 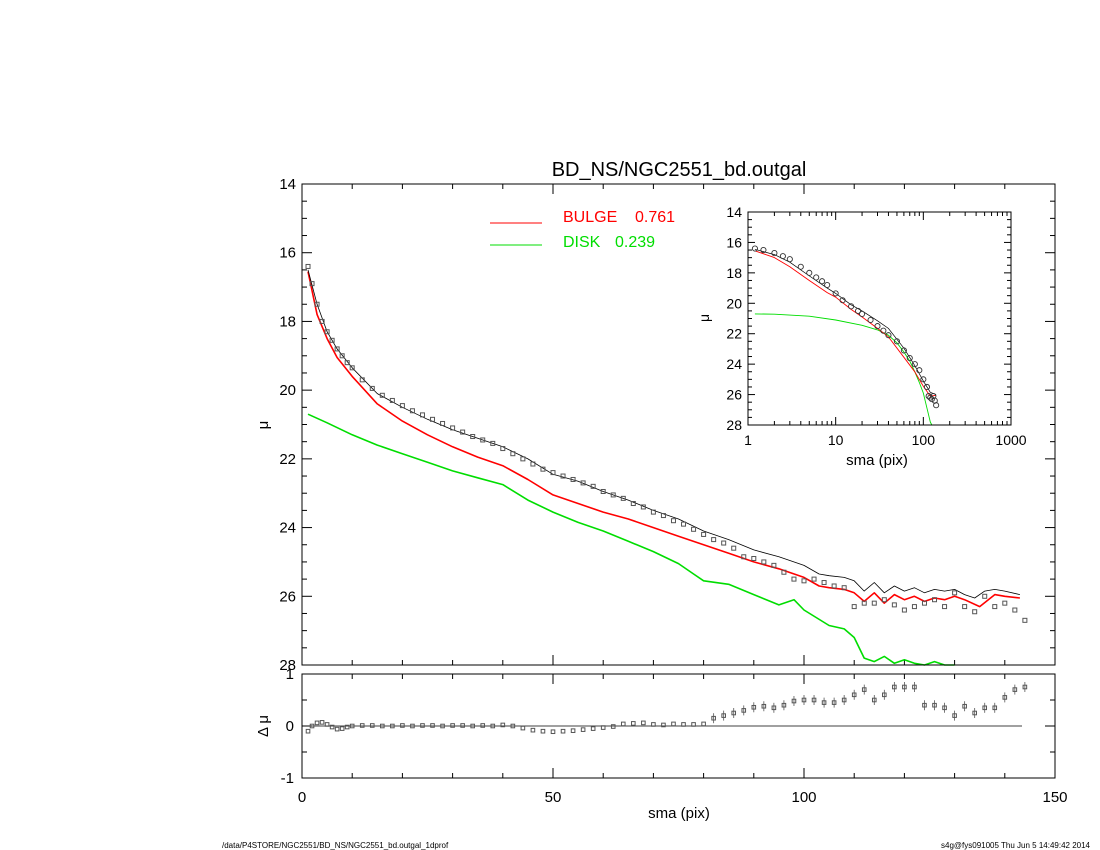 What do you see at coordinates (704, 318) in the screenshot?
I see `inset-y-axis-label: μ` at bounding box center [704, 318].